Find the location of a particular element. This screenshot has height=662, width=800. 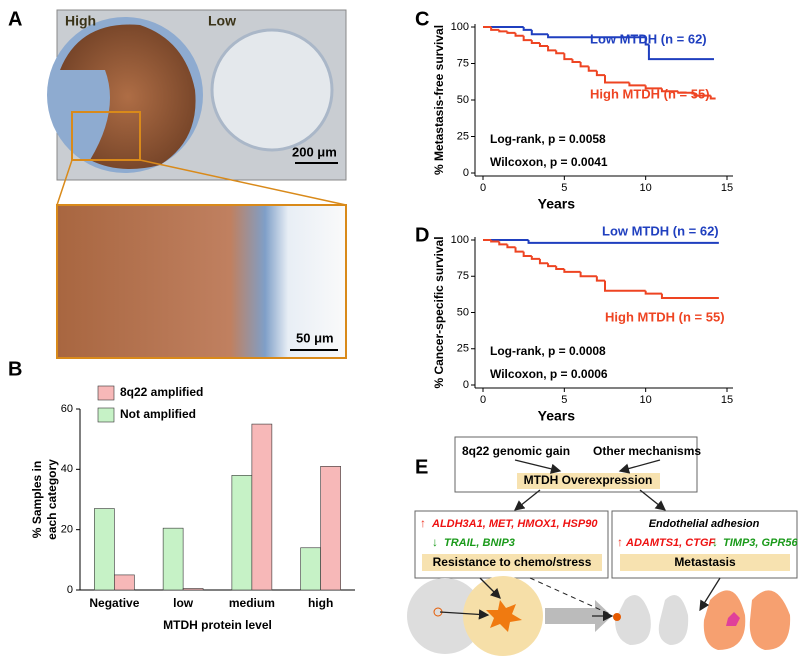

arrow-down: ↓ is located at coordinates (435, 542).